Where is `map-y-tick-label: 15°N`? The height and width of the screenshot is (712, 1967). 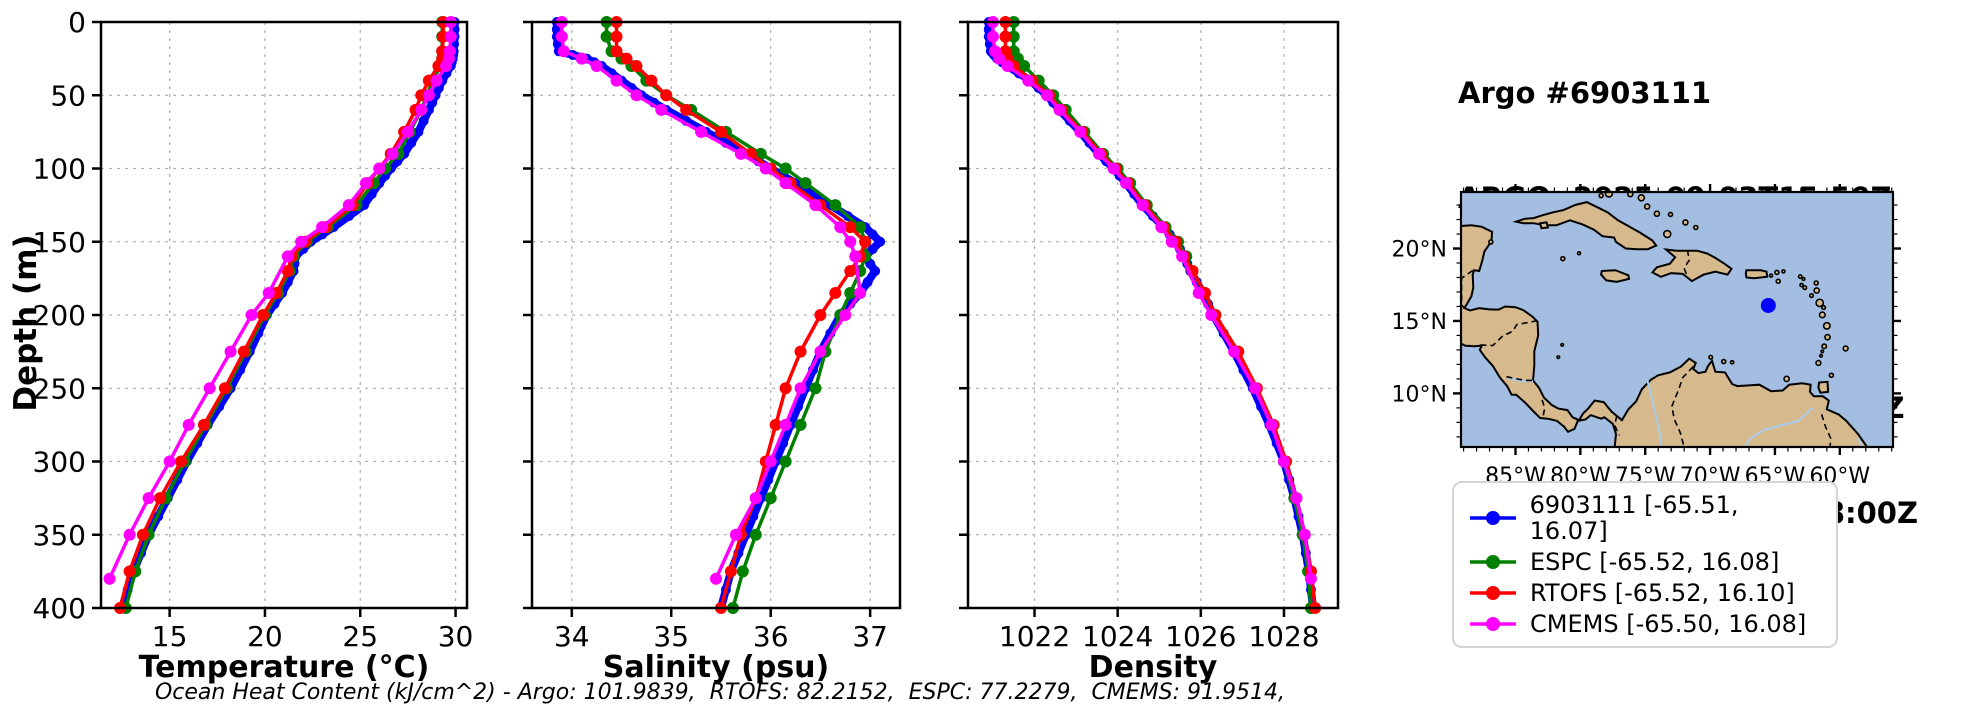
map-y-tick-label: 15°N is located at coordinates (1419, 322).